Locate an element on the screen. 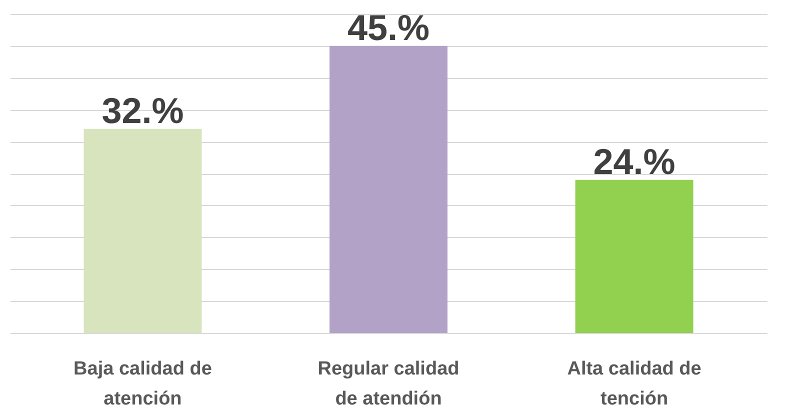 This screenshot has width=787, height=414. data-label: 32.% is located at coordinates (143, 110).